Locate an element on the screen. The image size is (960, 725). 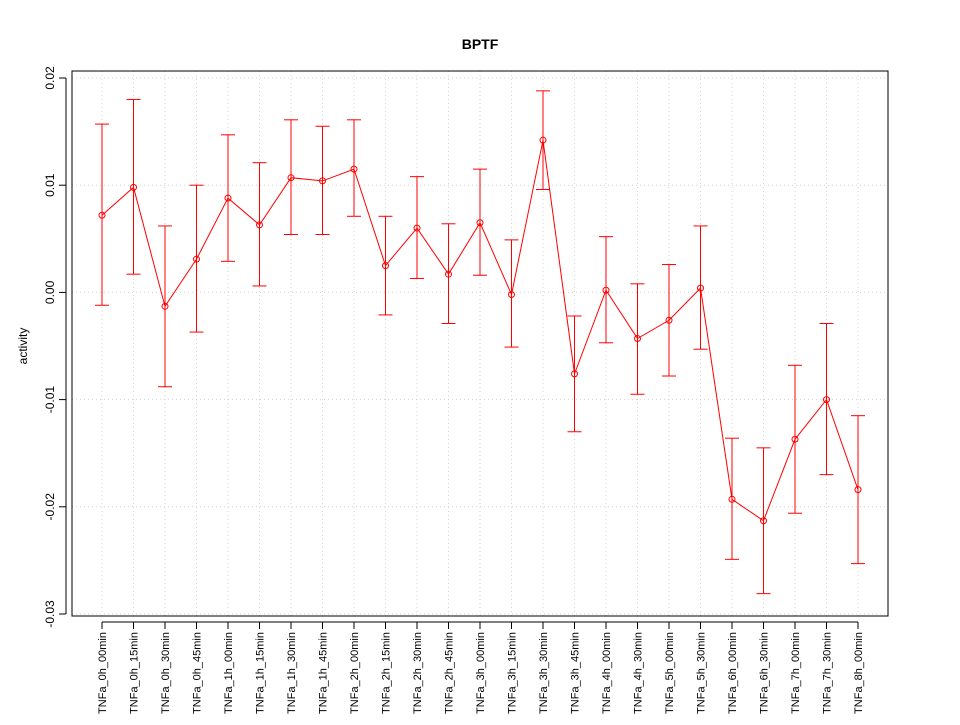
x-tick-label: TNFa_5h_00min is located at coordinates (670, 673).